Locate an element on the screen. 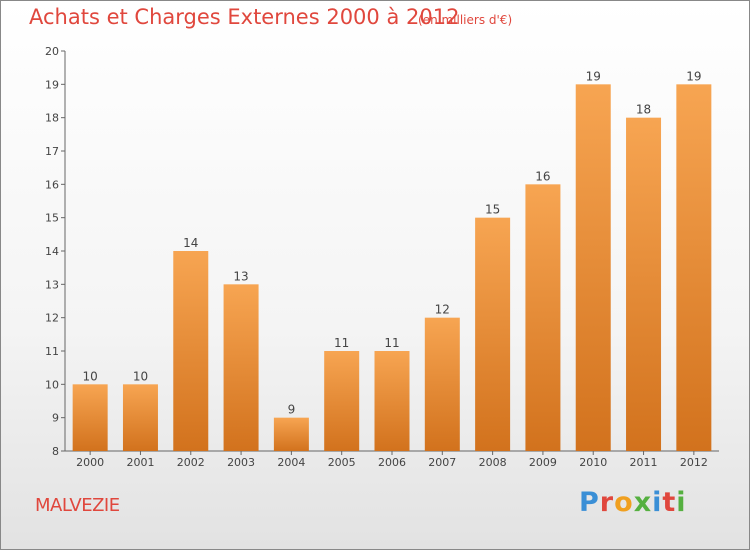 Image resolution: width=750 pixels, height=550 pixels. y-tick-label: 15 is located at coordinates (52, 218).